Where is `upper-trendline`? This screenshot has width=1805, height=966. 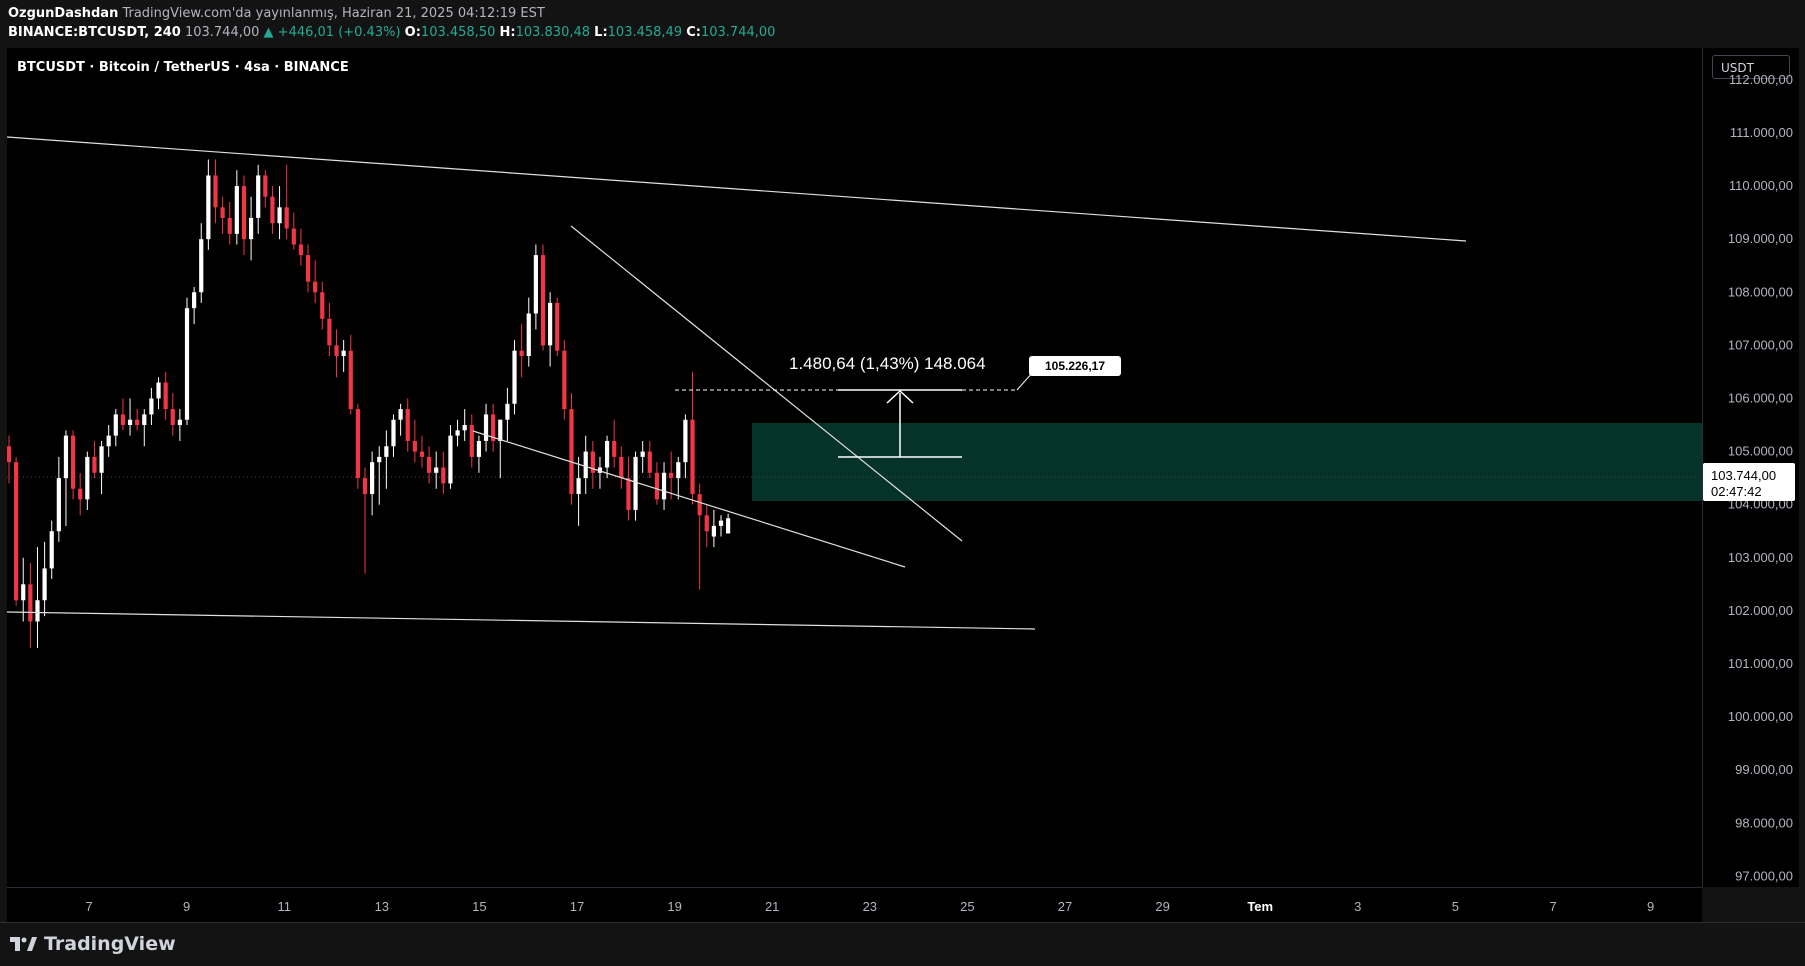
upper-trendline is located at coordinates (737, 189).